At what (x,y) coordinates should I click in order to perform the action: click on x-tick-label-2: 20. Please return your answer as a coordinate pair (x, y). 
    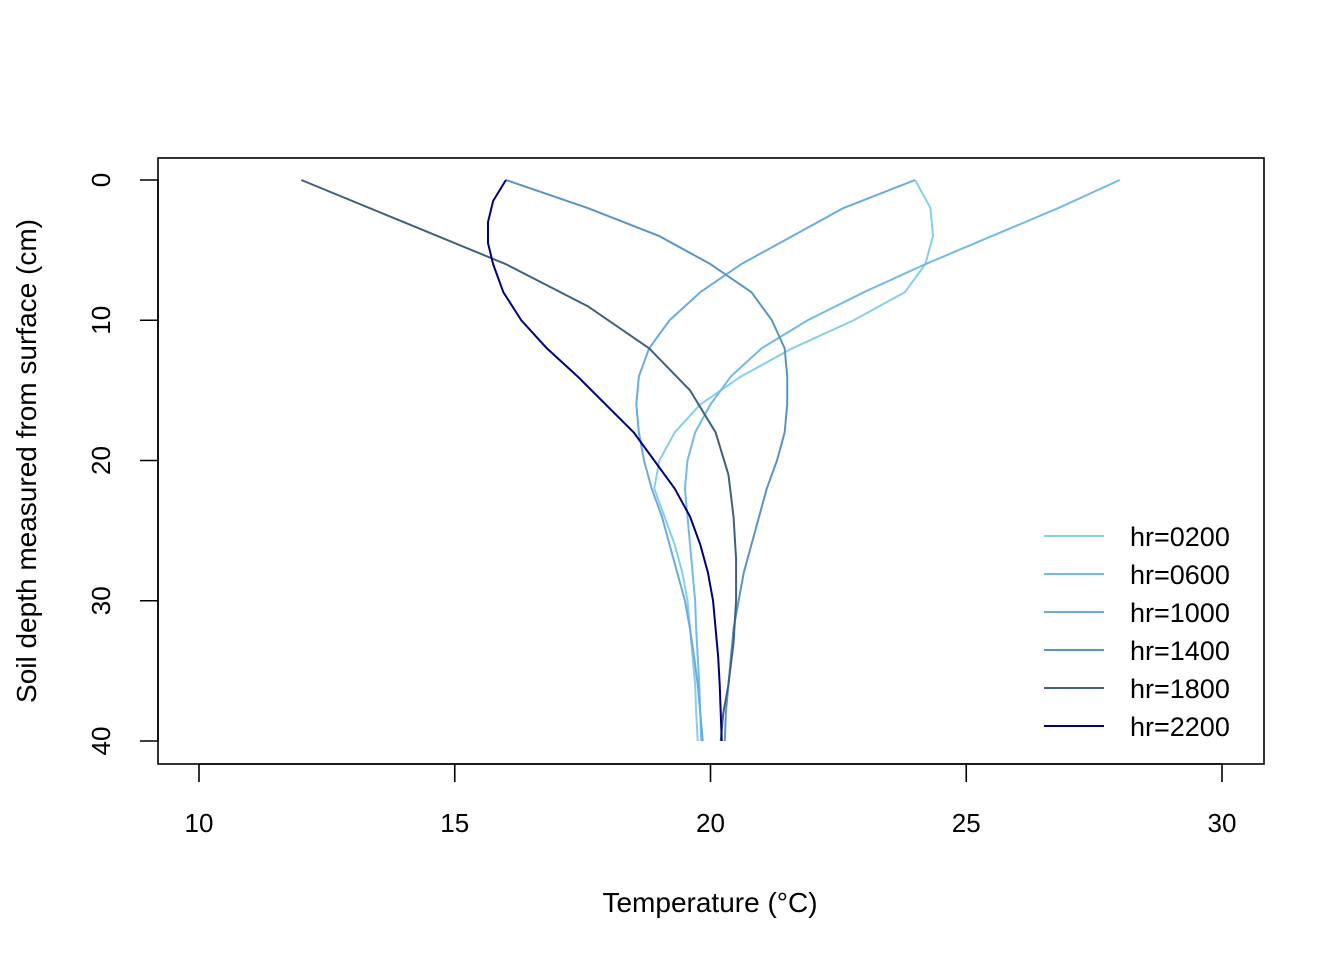
    Looking at the image, I should click on (710, 823).